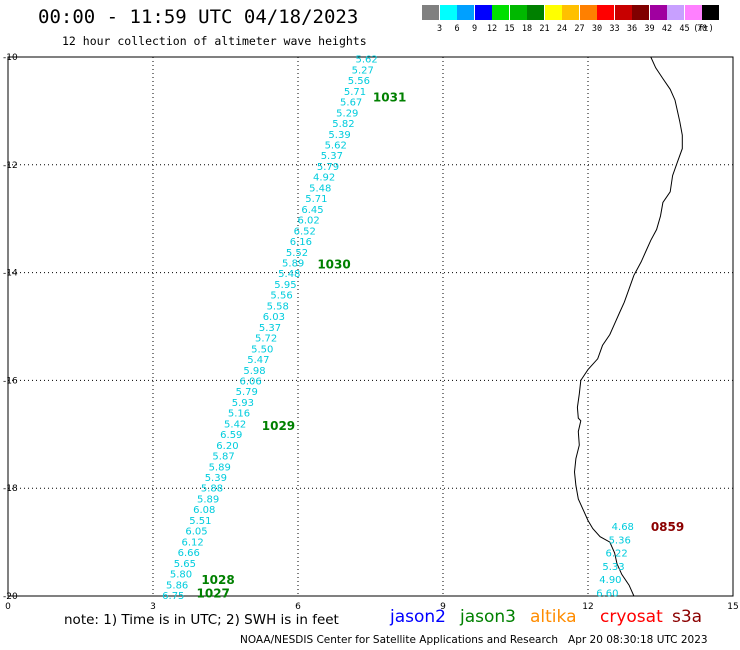 The image size is (740, 650). I want to click on wave-height-value: 6.08, so click(204, 510).